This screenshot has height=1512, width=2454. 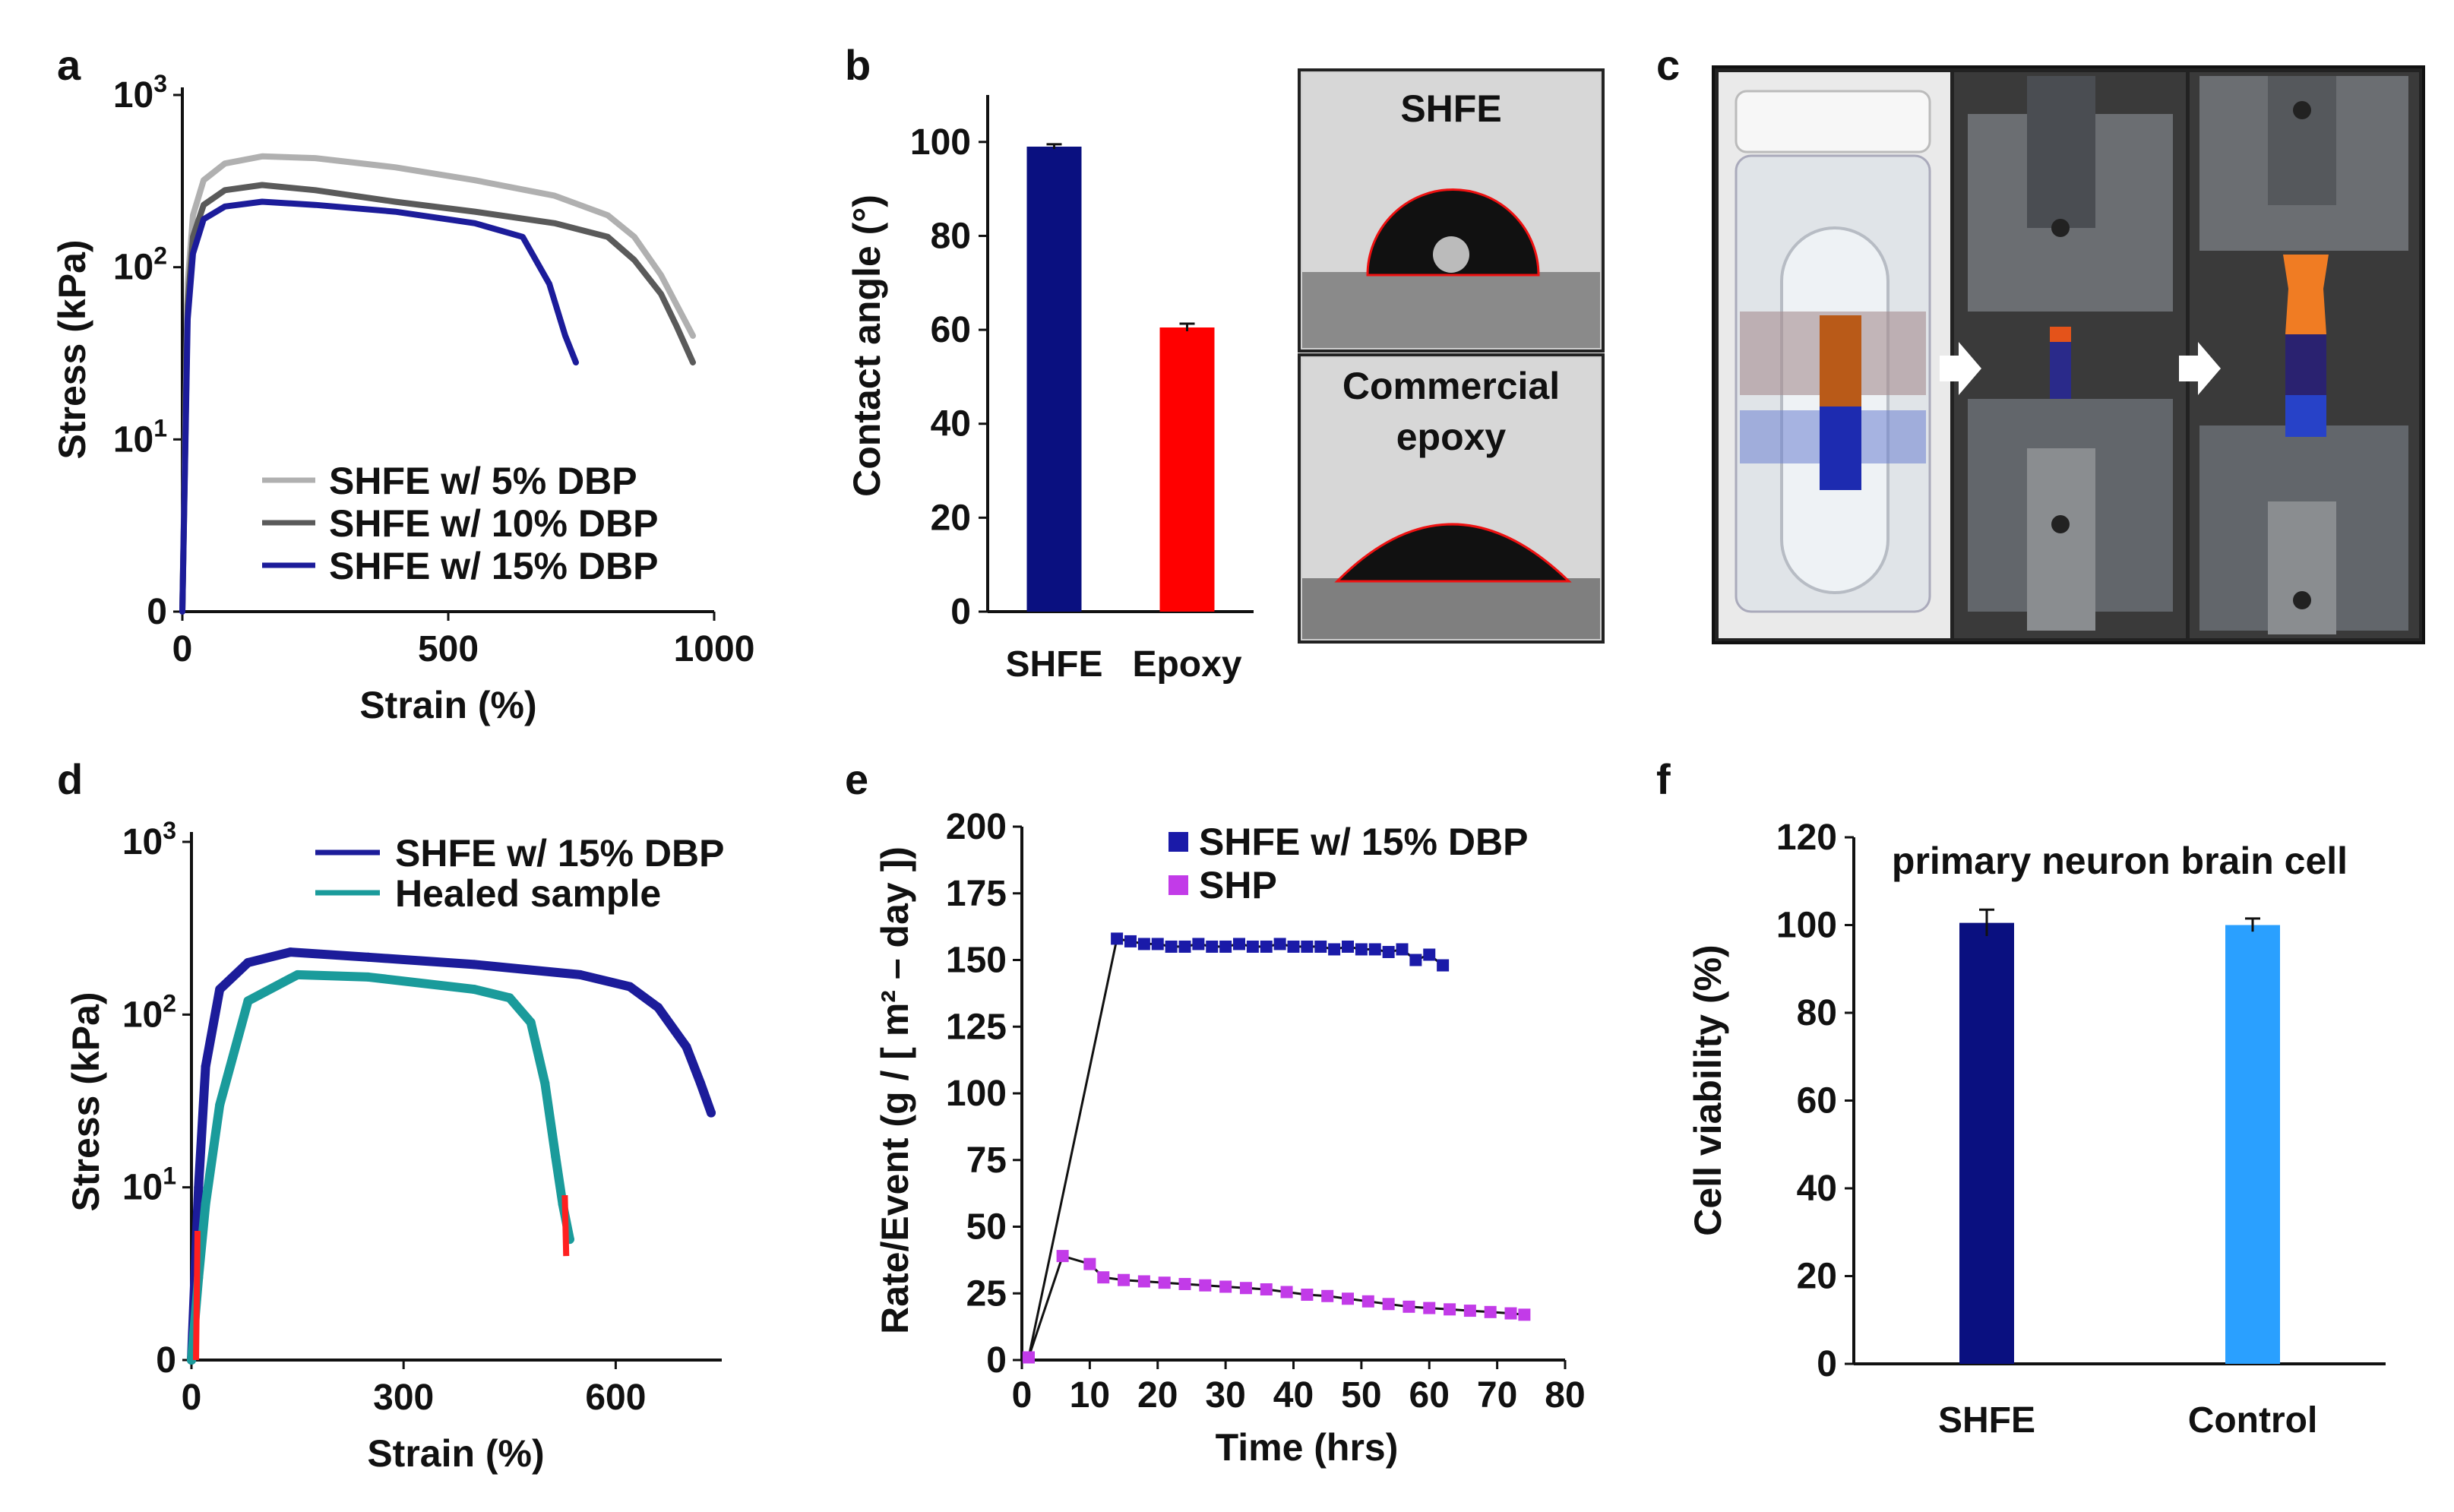 What do you see at coordinates (951, 518) in the screenshot?
I see `b-y-tick-label: 20` at bounding box center [951, 518].